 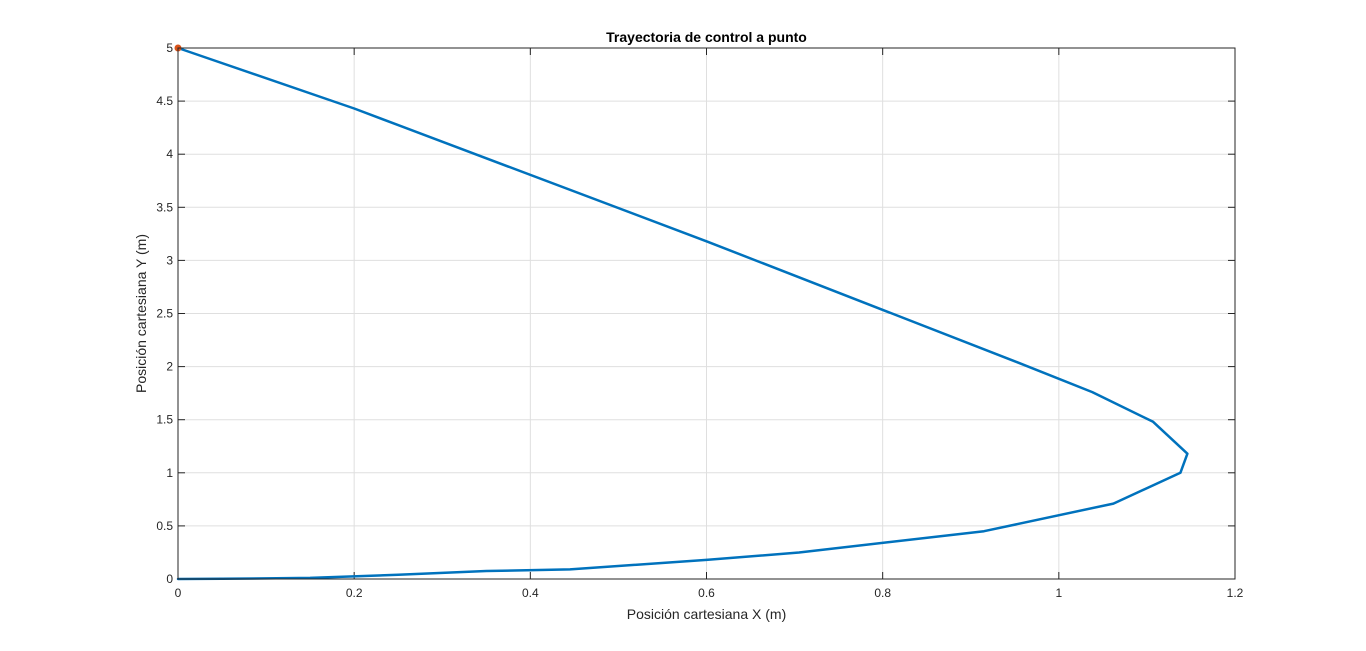 What do you see at coordinates (530, 593) in the screenshot?
I see `x-tick-label: 0.4` at bounding box center [530, 593].